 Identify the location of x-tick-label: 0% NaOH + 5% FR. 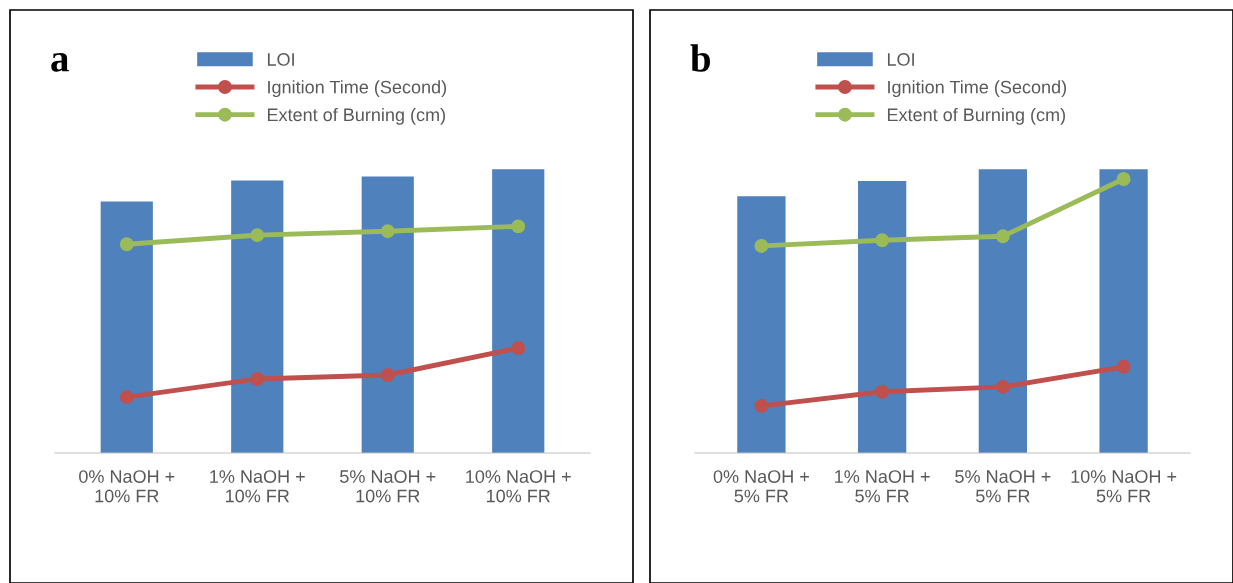
(761, 486).